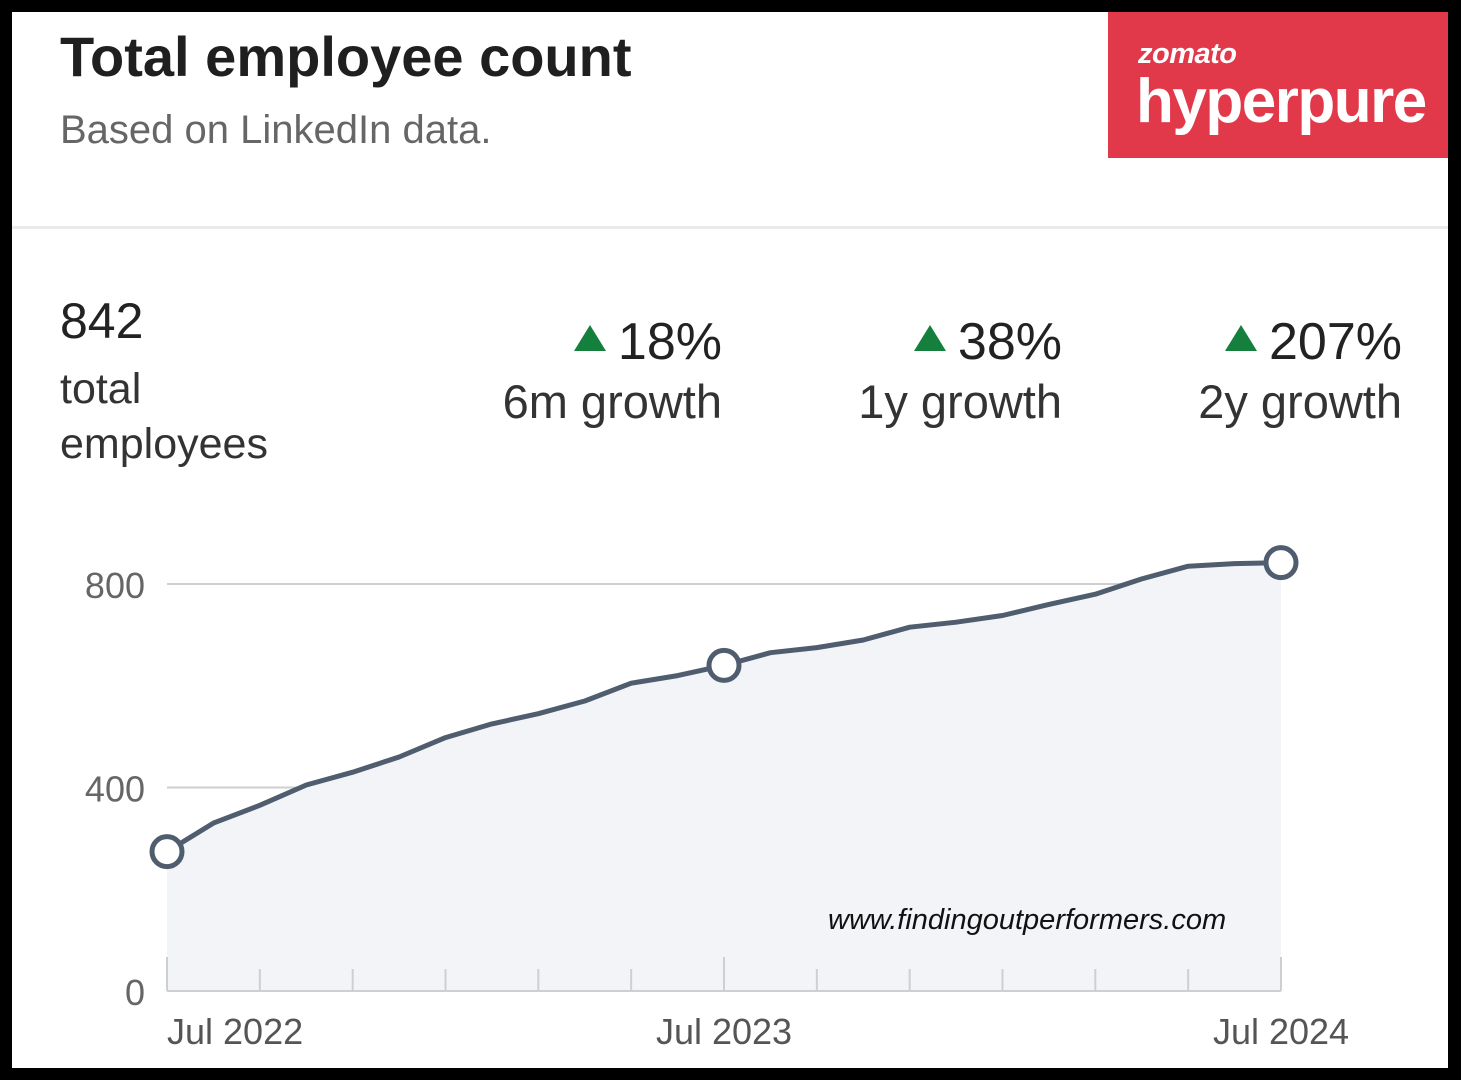  What do you see at coordinates (960, 401) in the screenshot?
I see `metric-label: 1y growth` at bounding box center [960, 401].